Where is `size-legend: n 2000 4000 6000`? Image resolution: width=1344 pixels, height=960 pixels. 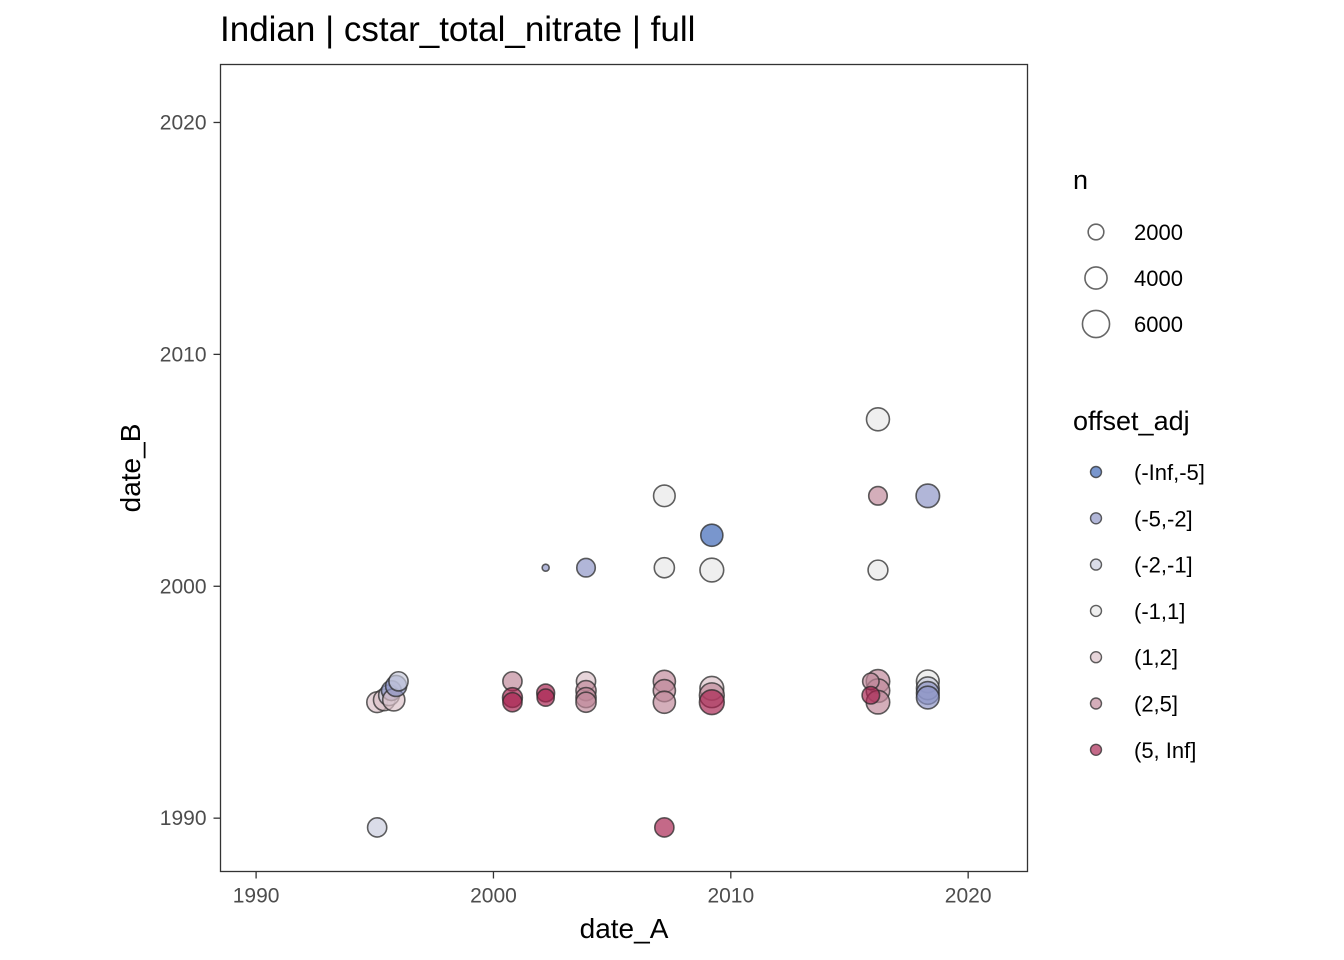 size-legend: n 2000 4000 6000 is located at coordinates (1128, 252).